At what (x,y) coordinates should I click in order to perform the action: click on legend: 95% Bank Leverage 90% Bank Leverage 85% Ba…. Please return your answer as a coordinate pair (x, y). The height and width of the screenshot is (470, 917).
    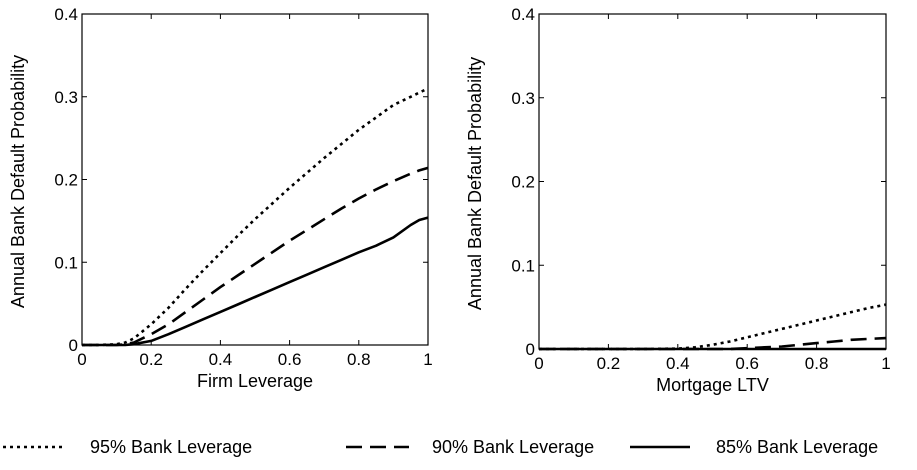
    Looking at the image, I should click on (440, 447).